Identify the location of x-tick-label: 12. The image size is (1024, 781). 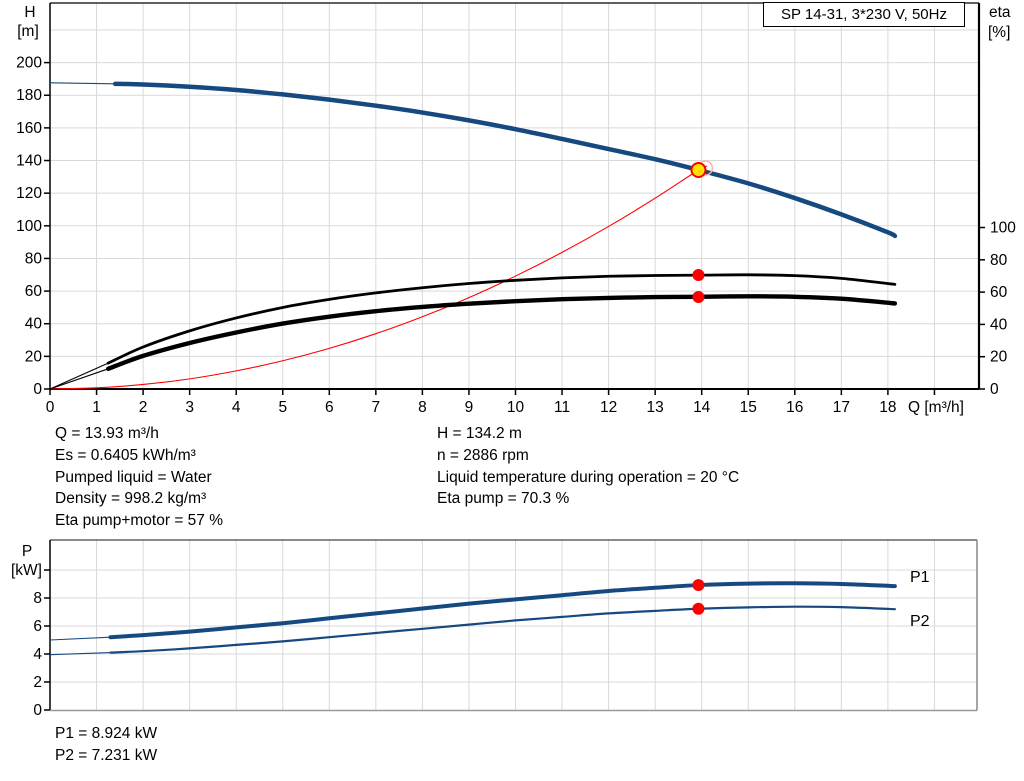
(608, 407).